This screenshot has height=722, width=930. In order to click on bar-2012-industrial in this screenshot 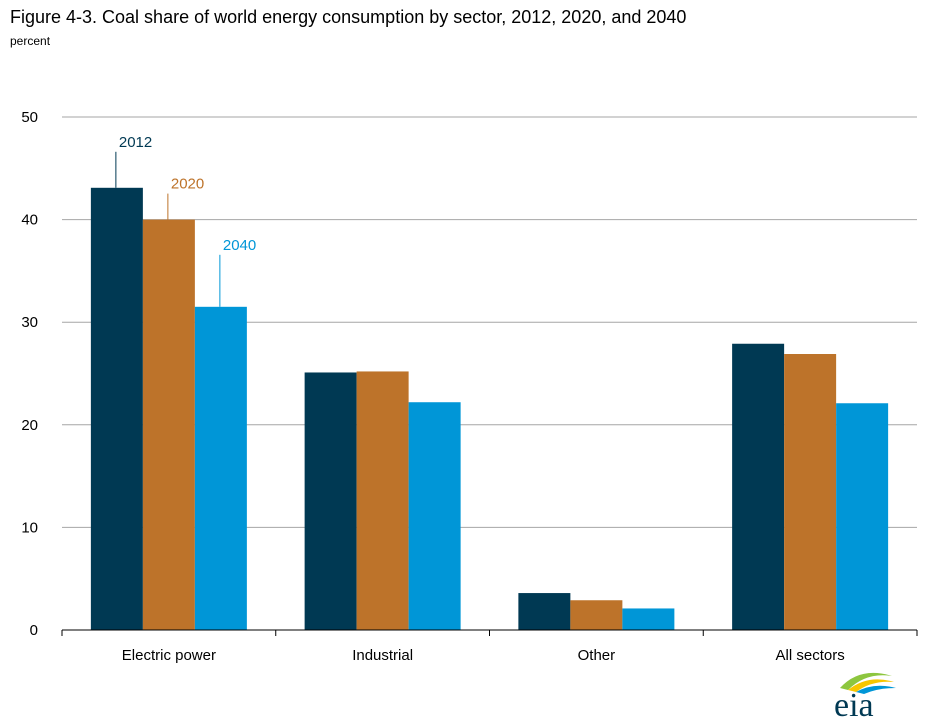, I will do `click(330, 501)`.